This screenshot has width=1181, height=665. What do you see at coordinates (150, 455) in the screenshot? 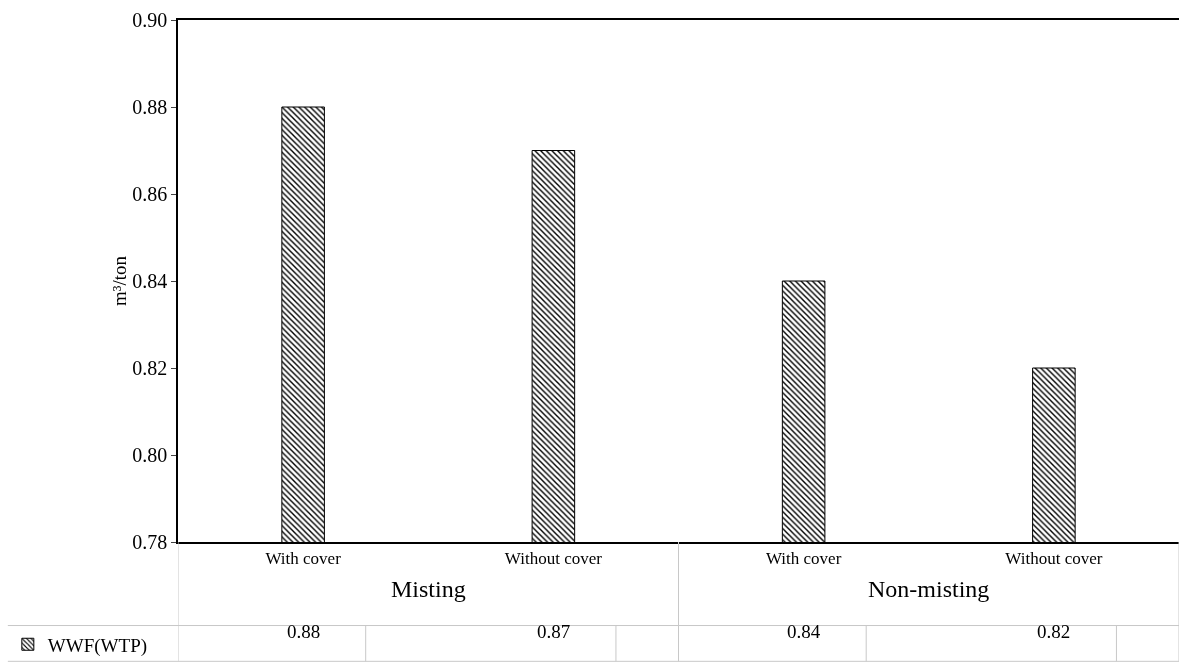
I see `y-tick-label: 0.80` at bounding box center [150, 455].